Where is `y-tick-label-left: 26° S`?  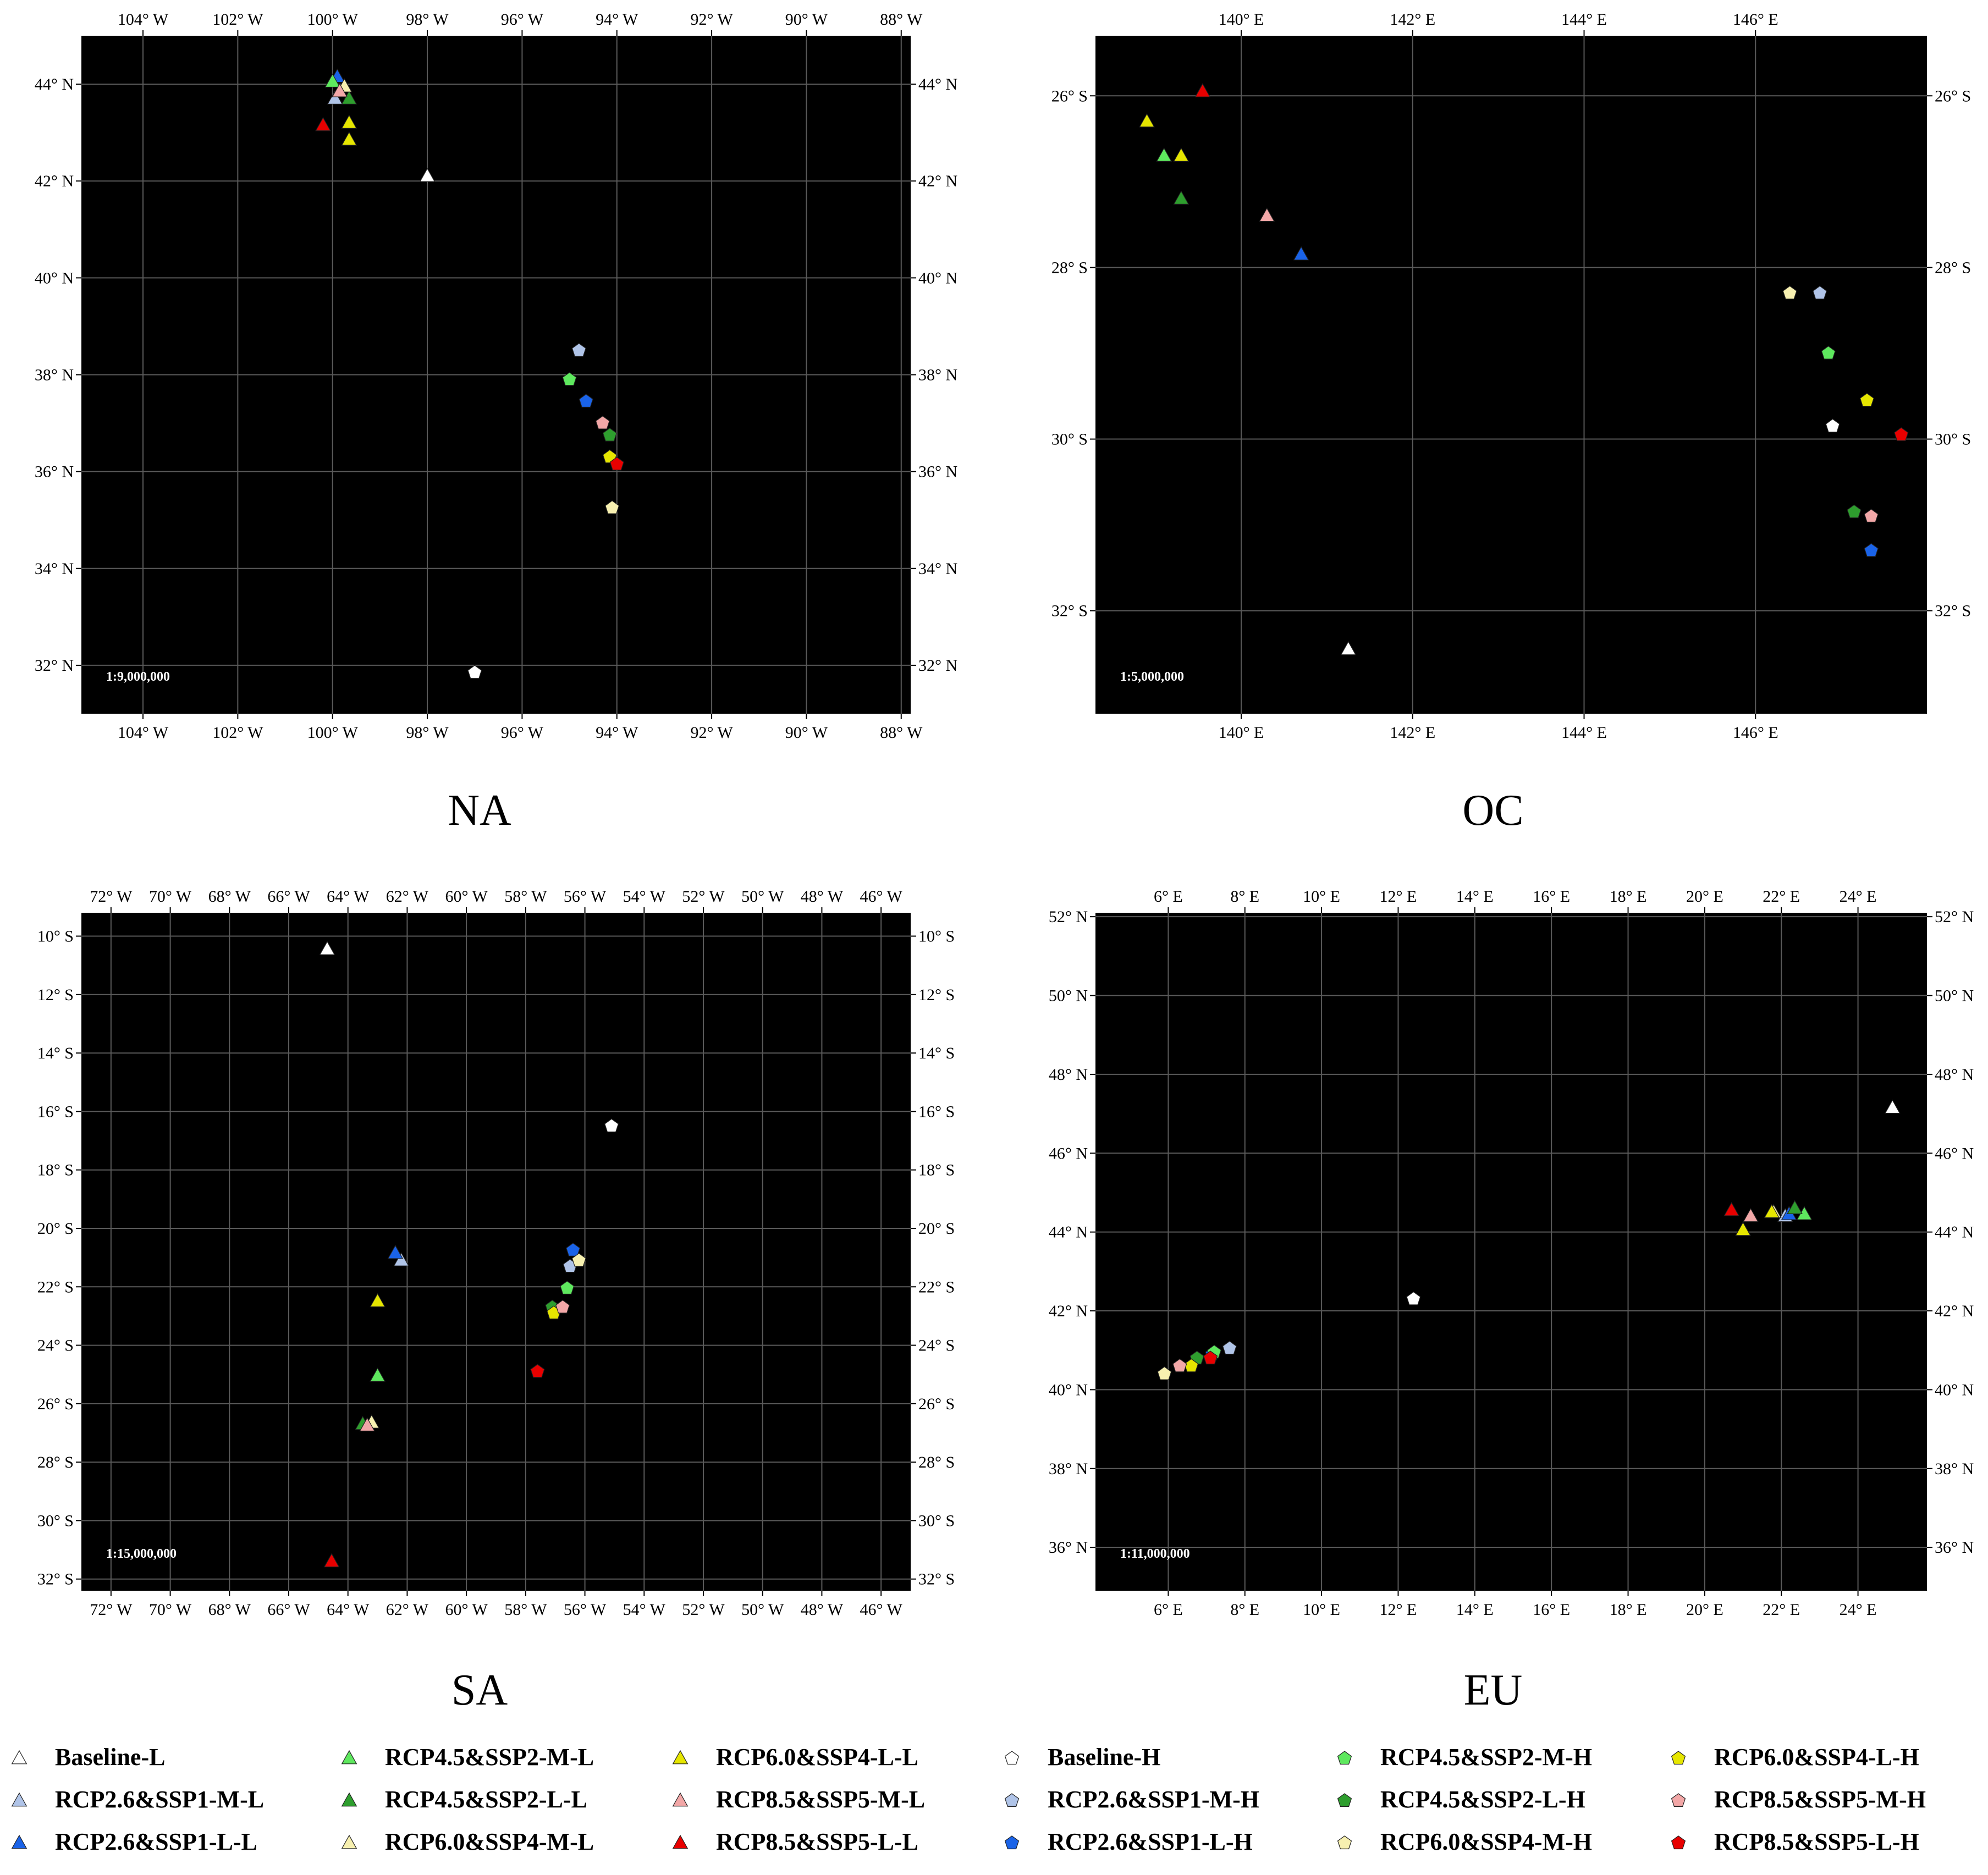 y-tick-label-left: 26° S is located at coordinates (1069, 96).